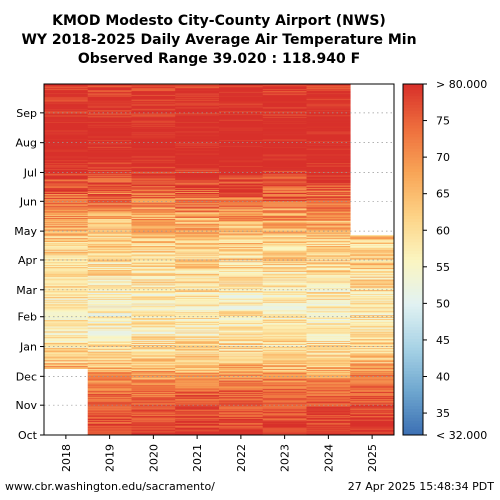 This screenshot has width=500, height=500. Describe the element at coordinates (443, 303) in the screenshot. I see `colorbar-tick-label: 50` at that location.